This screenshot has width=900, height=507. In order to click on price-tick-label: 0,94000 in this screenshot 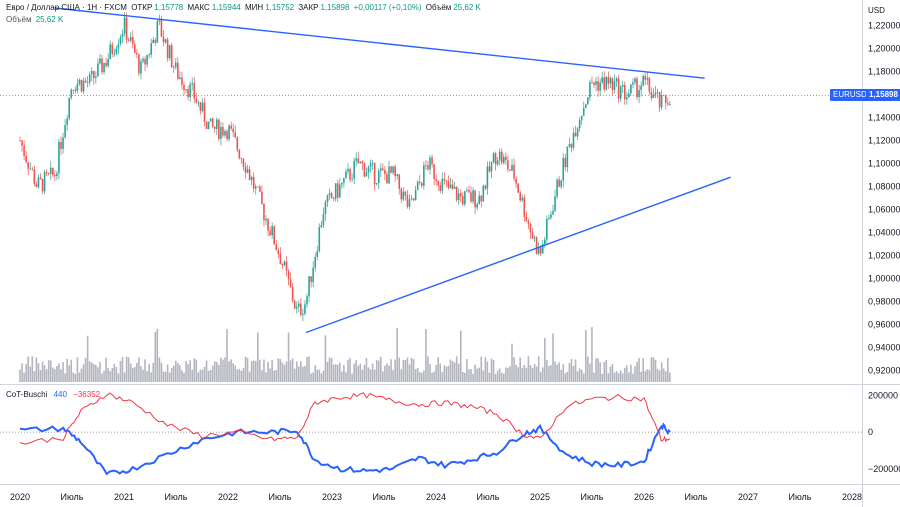, I will do `click(884, 347)`.